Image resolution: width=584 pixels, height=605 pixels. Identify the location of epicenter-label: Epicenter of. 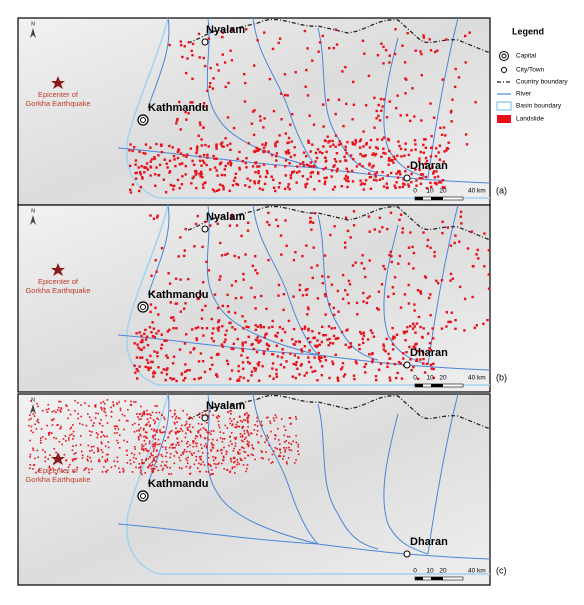
(58, 281).